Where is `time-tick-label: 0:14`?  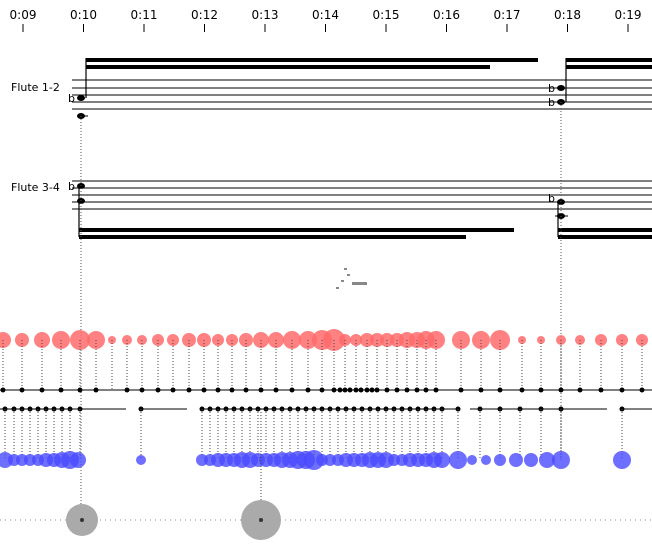
time-tick-label: 0:14 is located at coordinates (325, 15).